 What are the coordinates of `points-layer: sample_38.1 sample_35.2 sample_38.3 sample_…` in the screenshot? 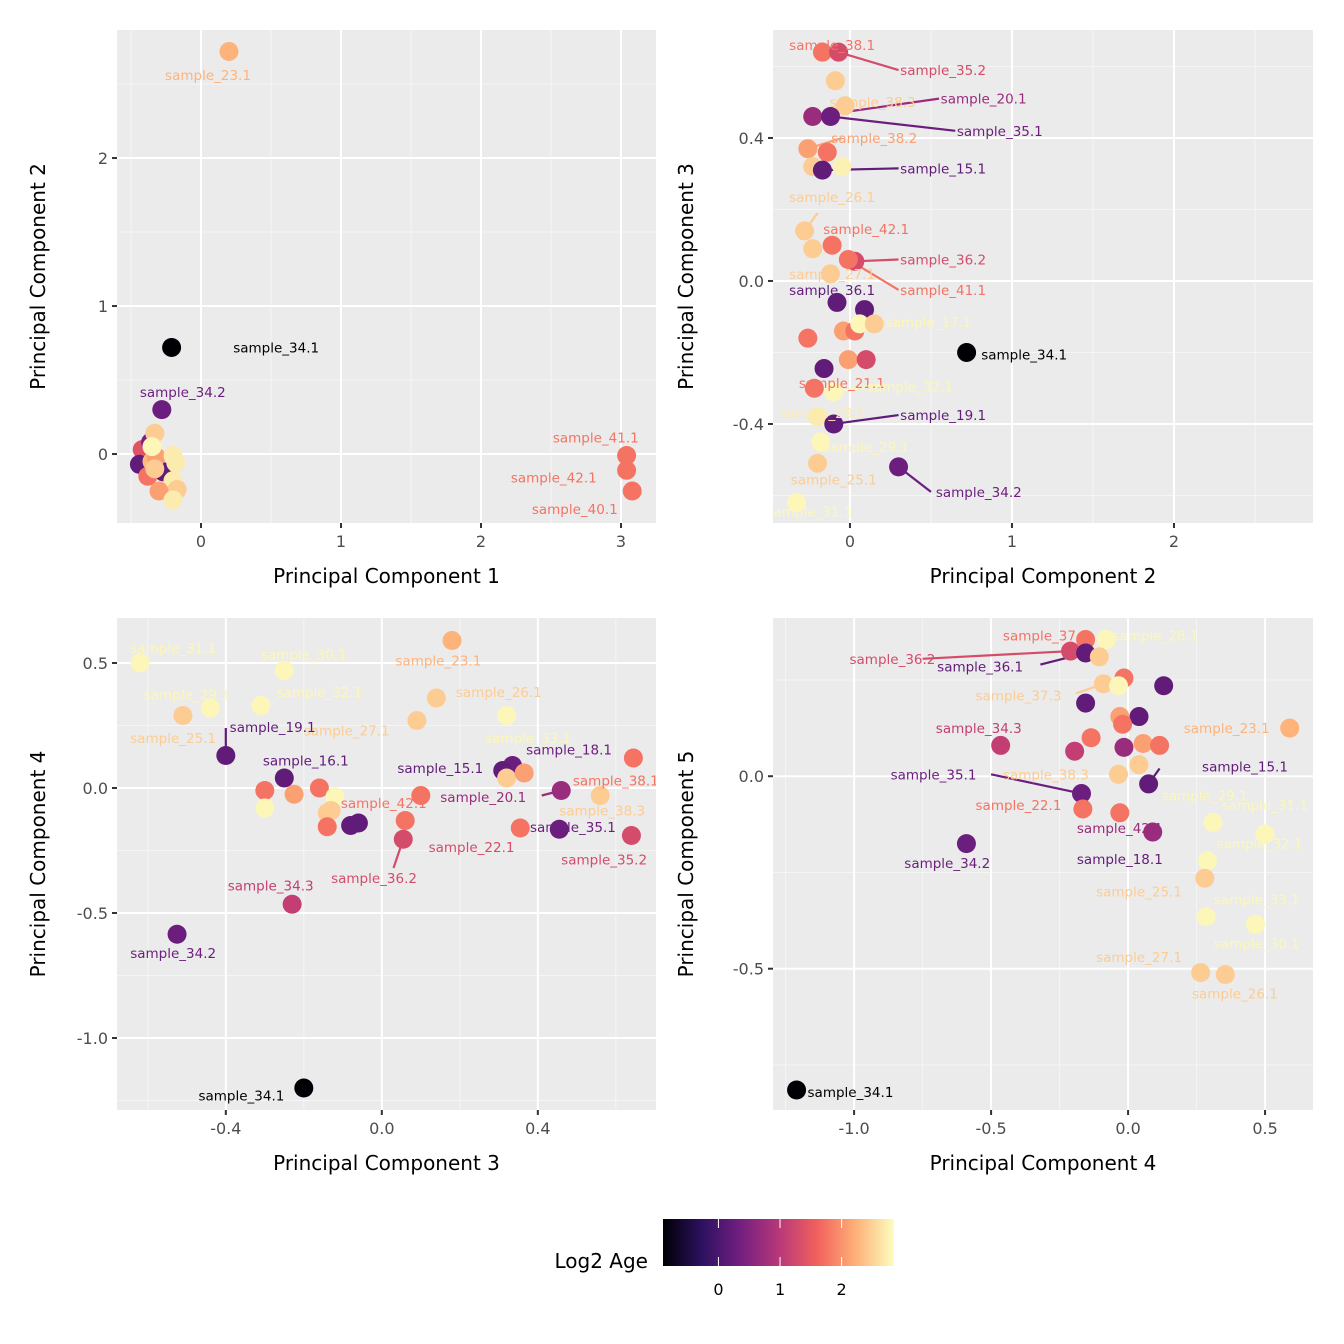 It's located at (920, 279).